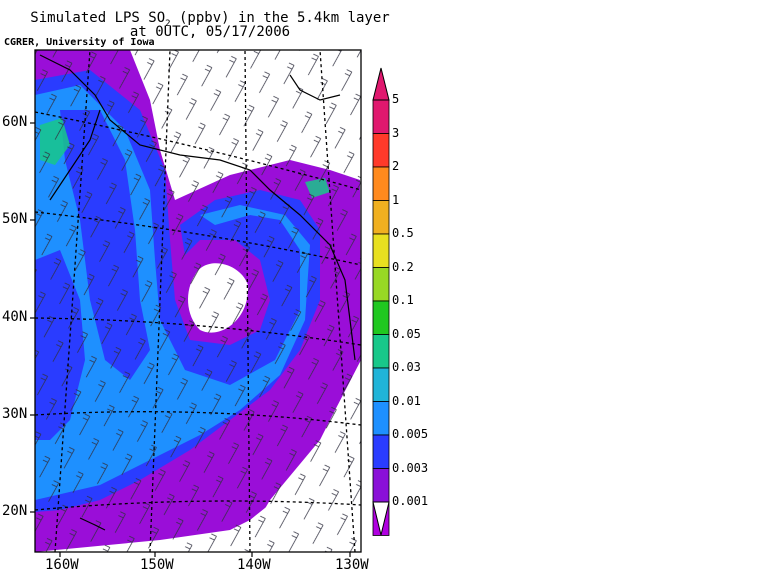 The image size is (760, 587). Describe the element at coordinates (403, 233) in the screenshot. I see `colorbar-level-label: 0.5` at that location.